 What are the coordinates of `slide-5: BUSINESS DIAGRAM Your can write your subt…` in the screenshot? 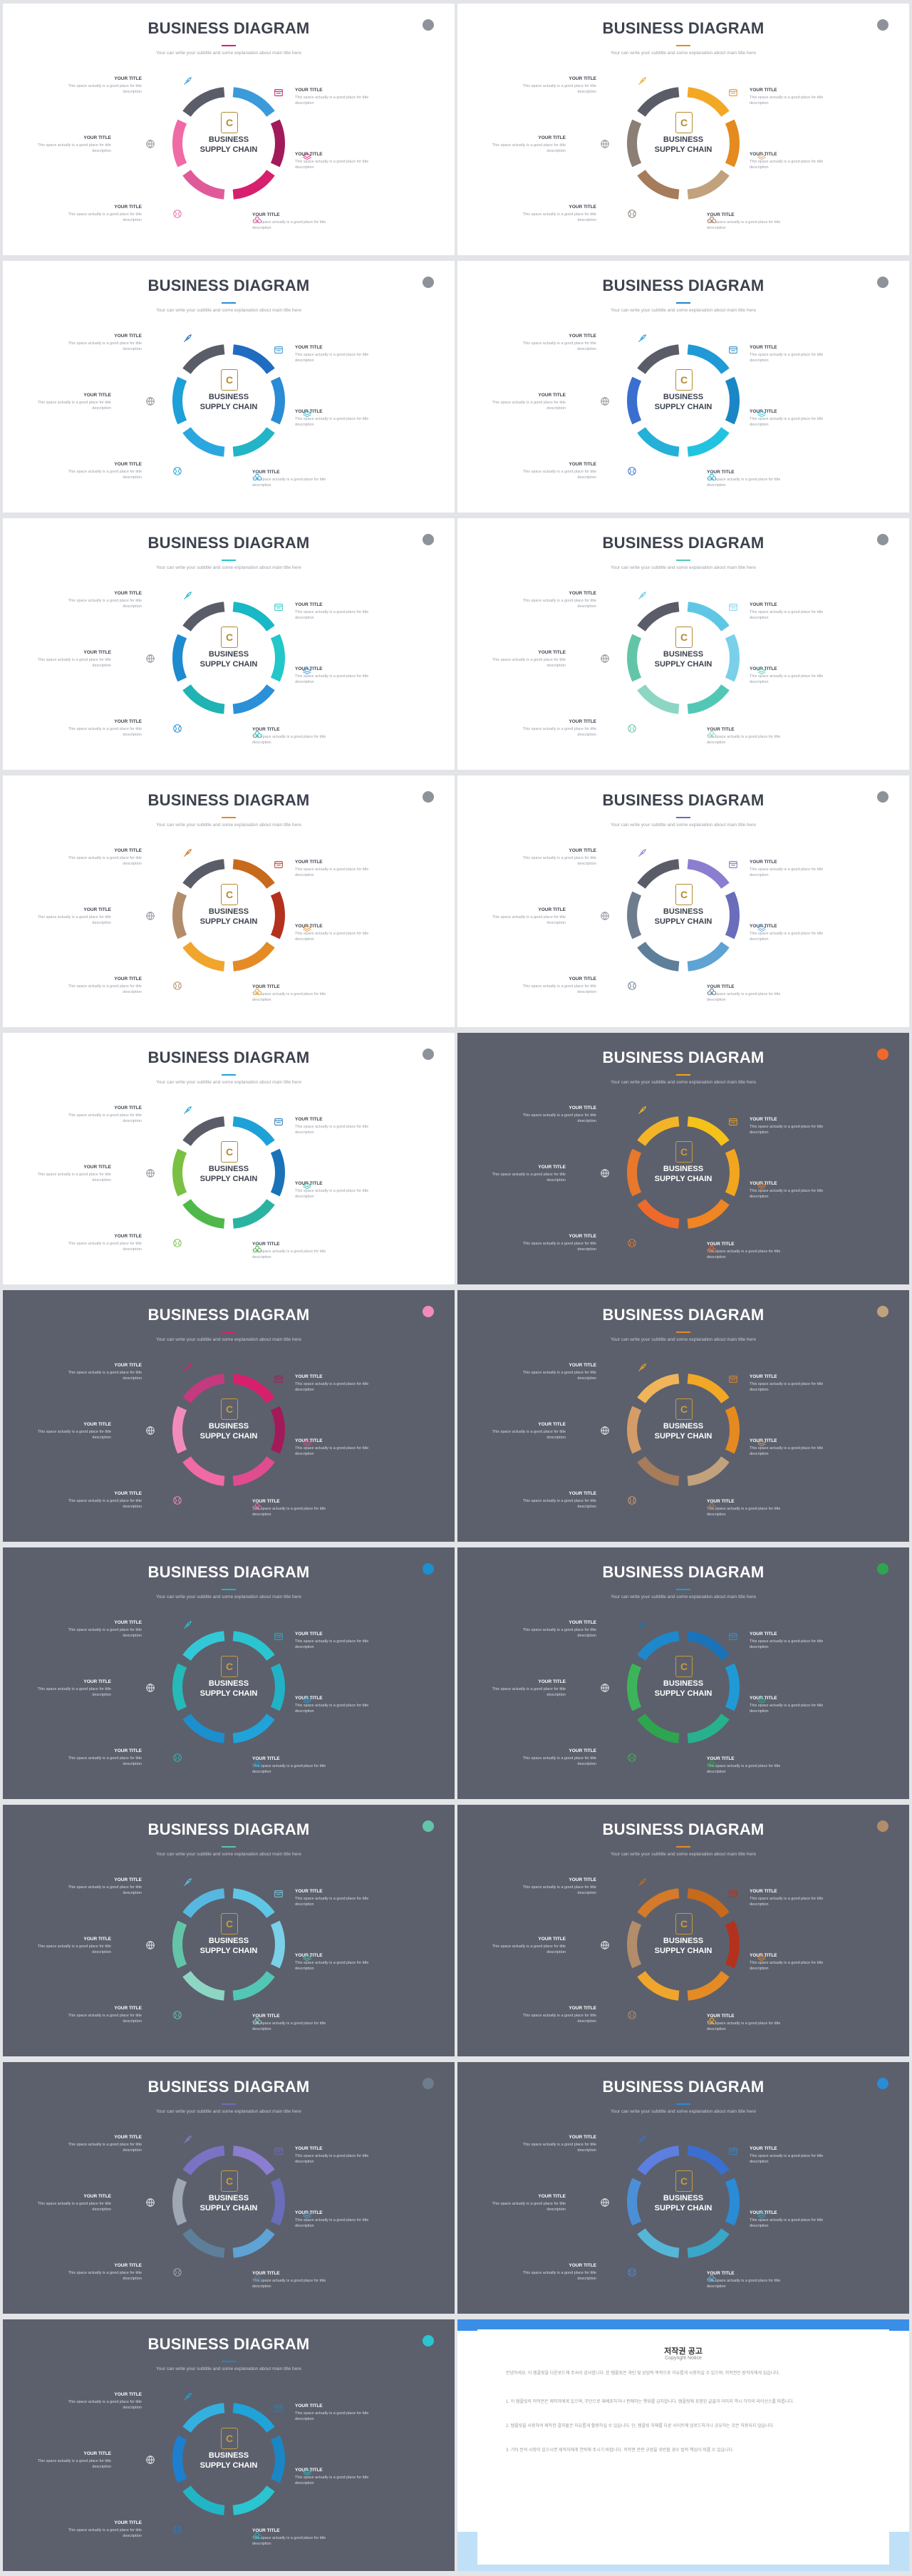 It's located at (229, 644).